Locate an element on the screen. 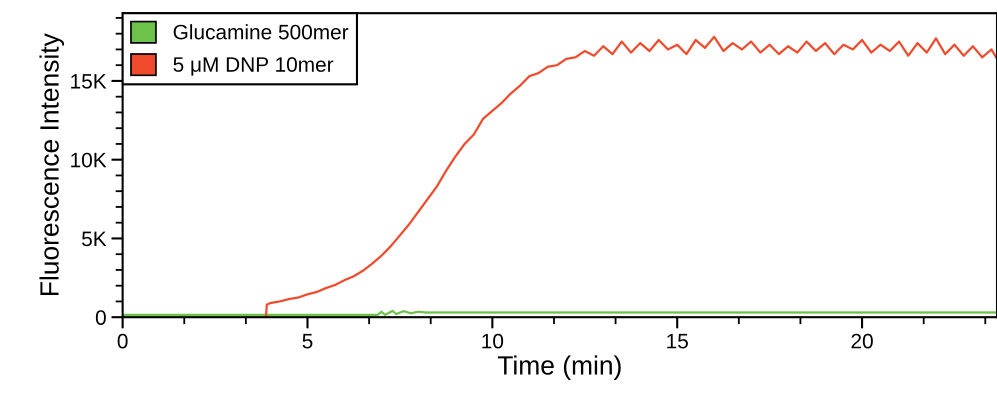  y-axis-title: Fluorescence Intensity is located at coordinates (51, 164).